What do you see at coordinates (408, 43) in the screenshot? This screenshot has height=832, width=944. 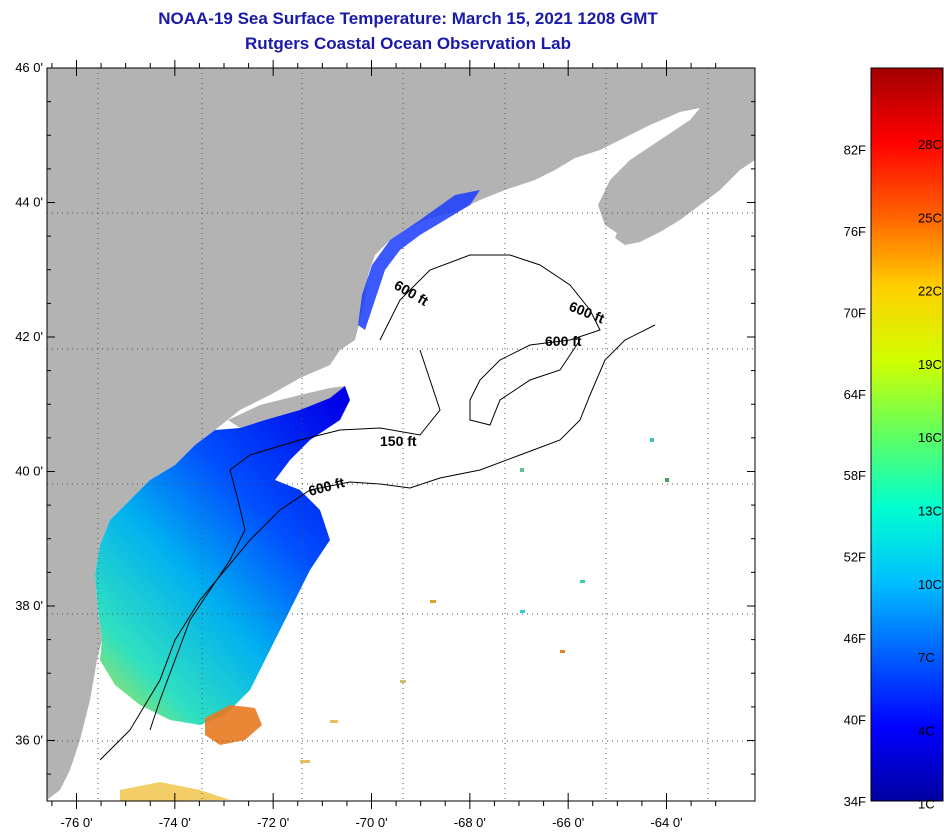 I see `map-subtitle: Rutgers Coastal Ocean Observation Lab` at bounding box center [408, 43].